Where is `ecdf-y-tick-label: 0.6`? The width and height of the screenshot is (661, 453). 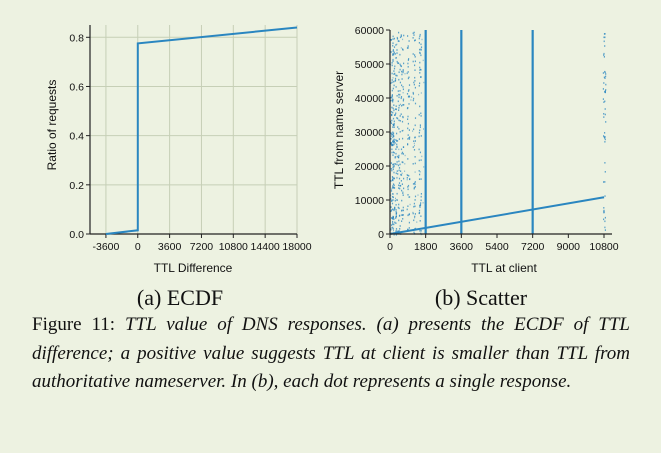
ecdf-y-tick-label: 0.6 is located at coordinates (76, 87).